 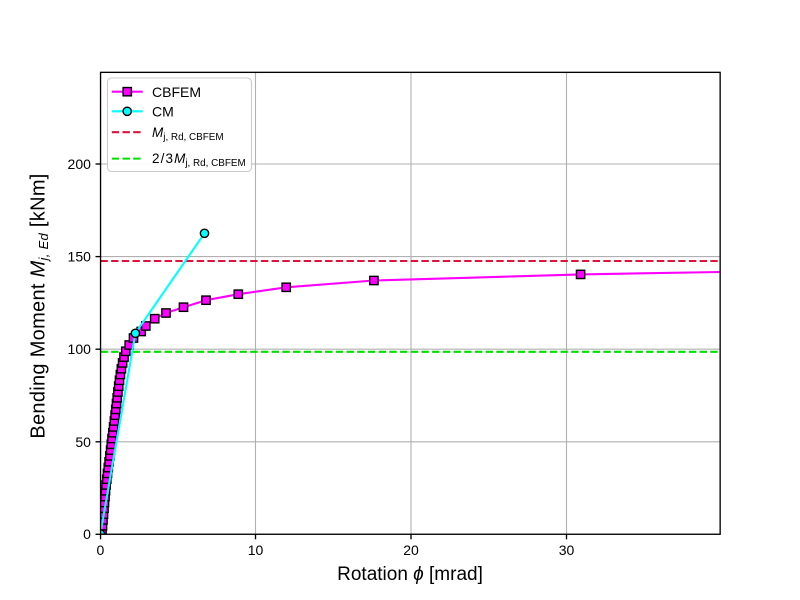 What do you see at coordinates (176, 92) in the screenshot?
I see `svg-text: CBFEM` at bounding box center [176, 92].